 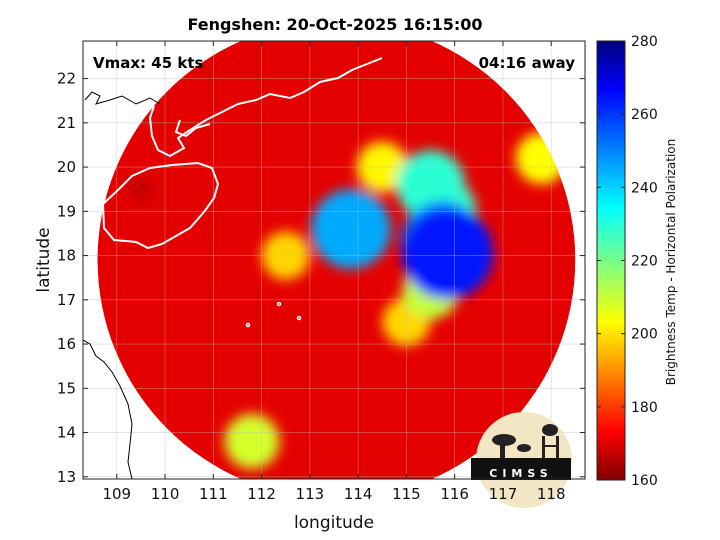 I want to click on coastline-outside, so click(x=122, y=285).